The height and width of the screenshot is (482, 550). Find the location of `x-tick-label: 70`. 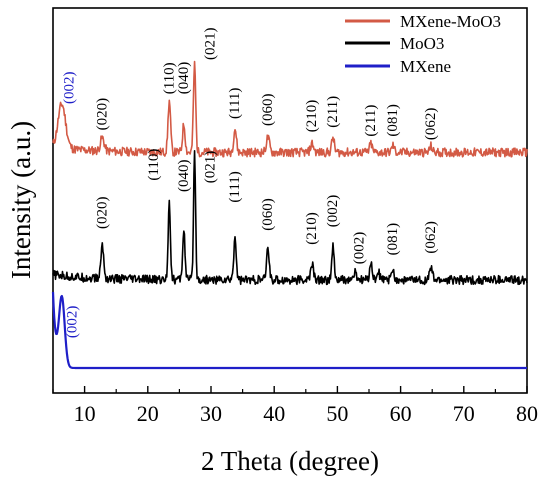

x-tick-label: 70 is located at coordinates (464, 413).